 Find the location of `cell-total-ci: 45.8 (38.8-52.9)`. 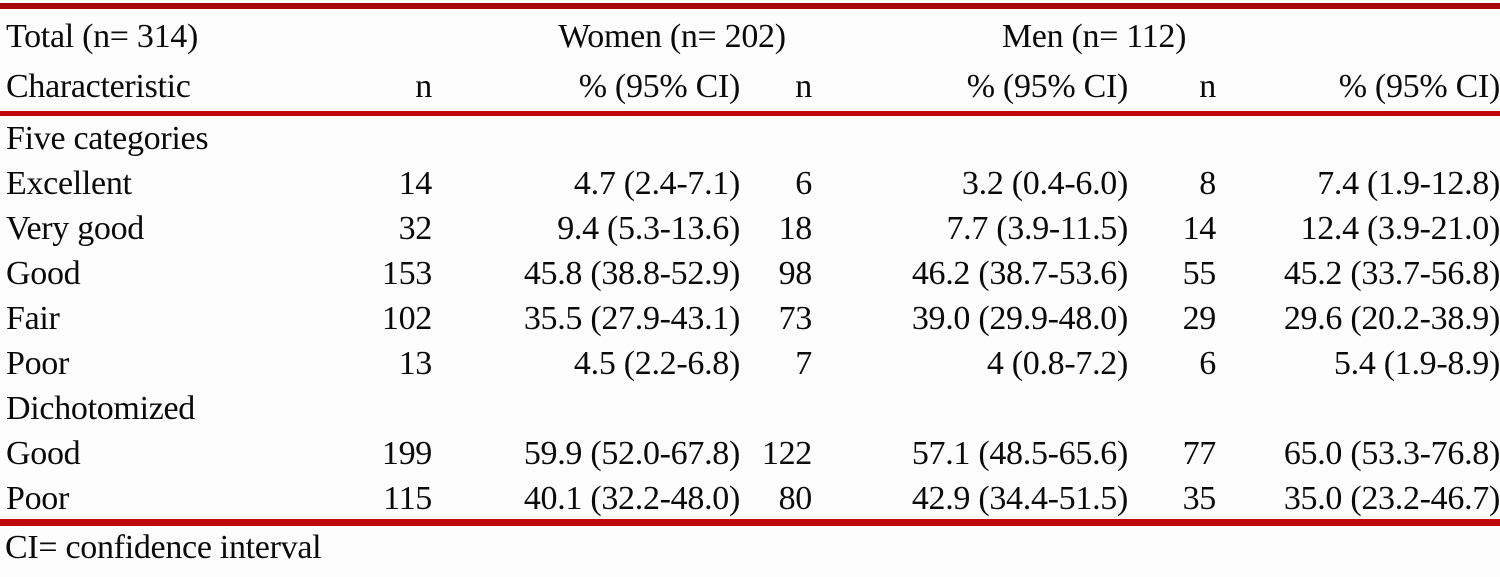

cell-total-ci: 45.8 (38.8-52.9) is located at coordinates (631, 273).